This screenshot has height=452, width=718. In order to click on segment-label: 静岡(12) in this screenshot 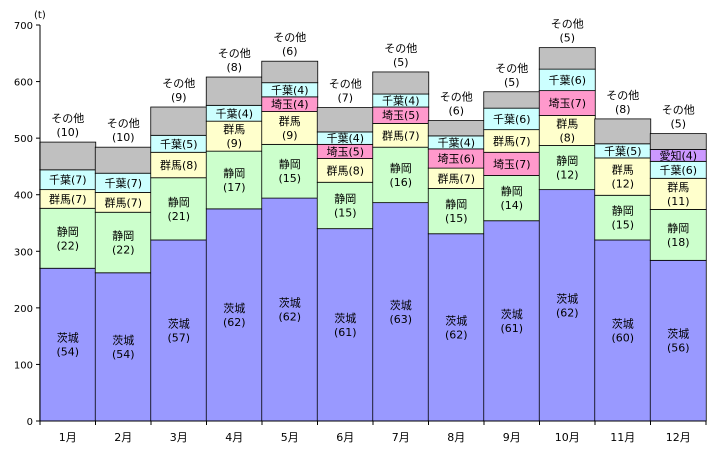, I will do `click(567, 168)`.